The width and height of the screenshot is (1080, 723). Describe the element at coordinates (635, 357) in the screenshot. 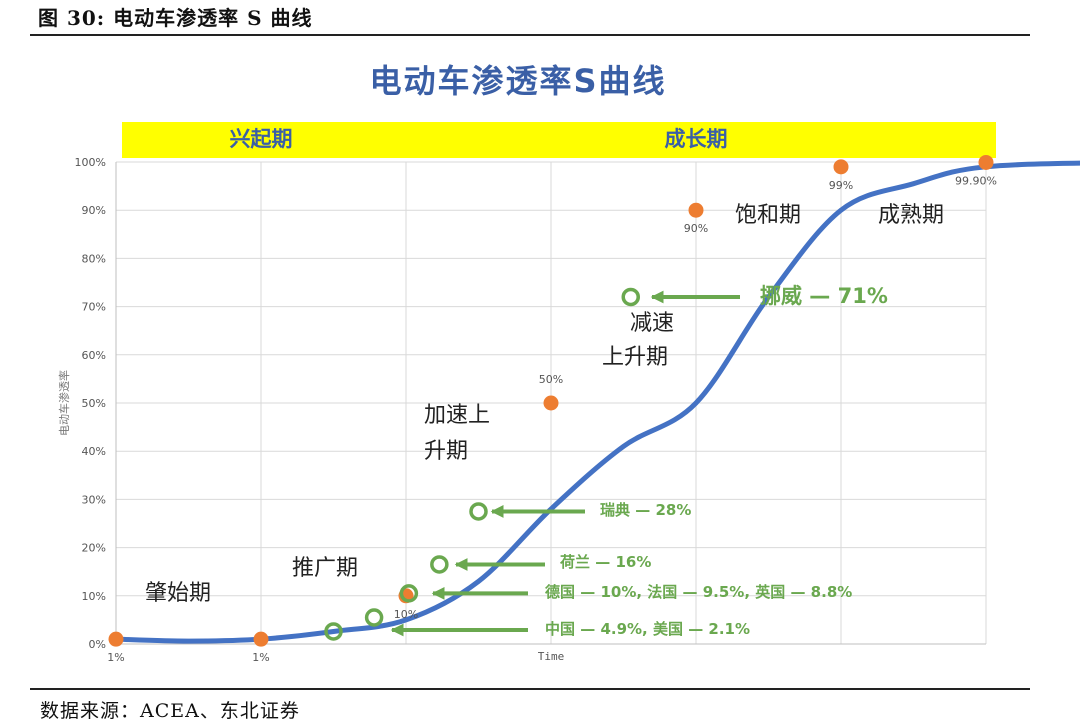

I see `stage-label: 上升期` at that location.